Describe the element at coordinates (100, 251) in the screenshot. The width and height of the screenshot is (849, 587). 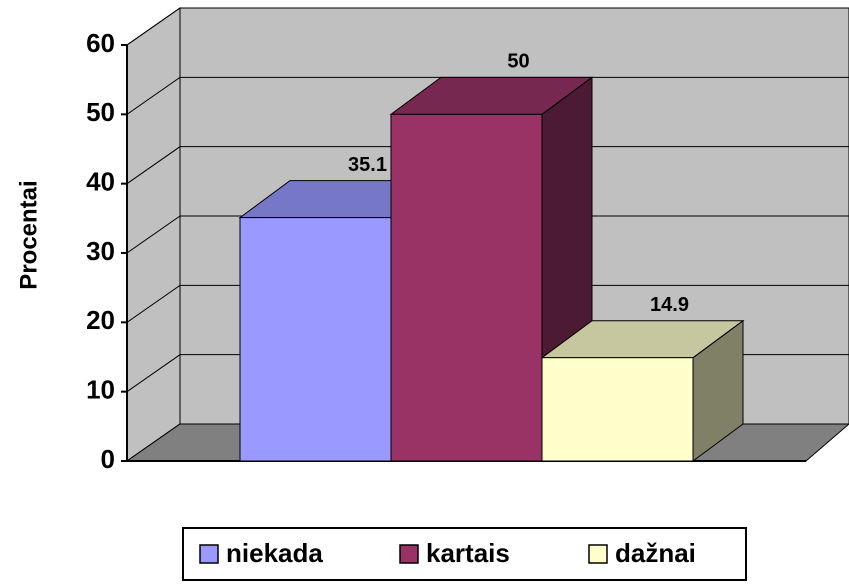
I see `y-tick-label: 30` at that location.